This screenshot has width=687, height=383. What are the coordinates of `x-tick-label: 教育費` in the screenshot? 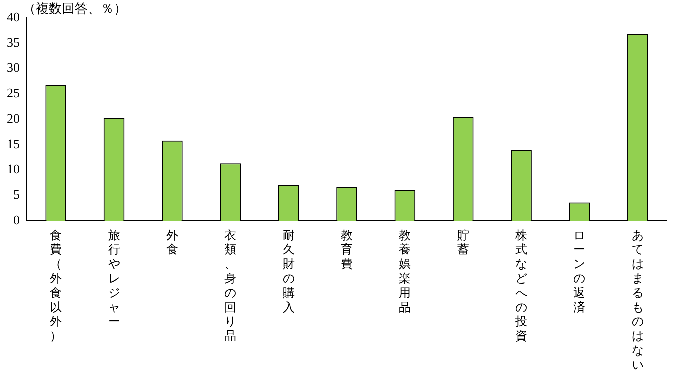 It's located at (347, 250).